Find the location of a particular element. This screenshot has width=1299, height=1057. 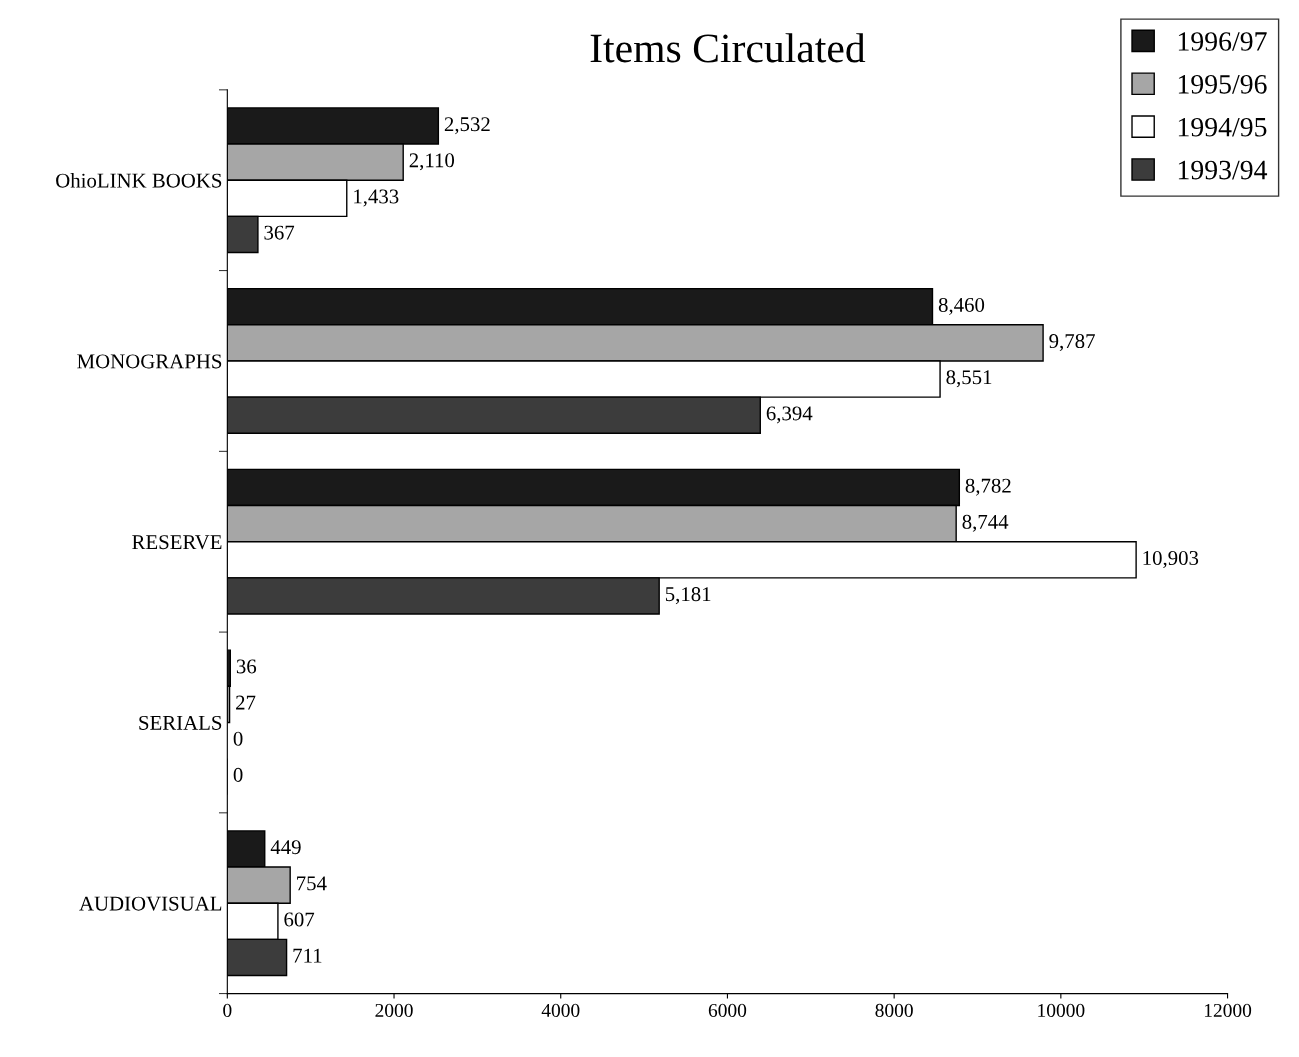

data-label: 8,782 is located at coordinates (988, 487).